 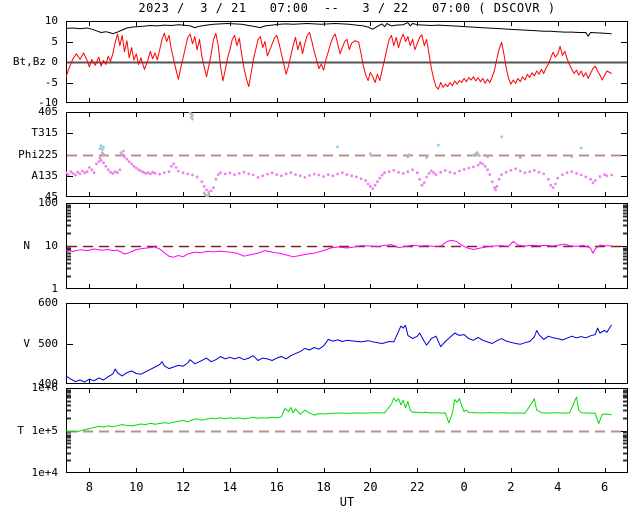 What do you see at coordinates (347, 154) in the screenshot?
I see `angles-panel-plot` at bounding box center [347, 154].